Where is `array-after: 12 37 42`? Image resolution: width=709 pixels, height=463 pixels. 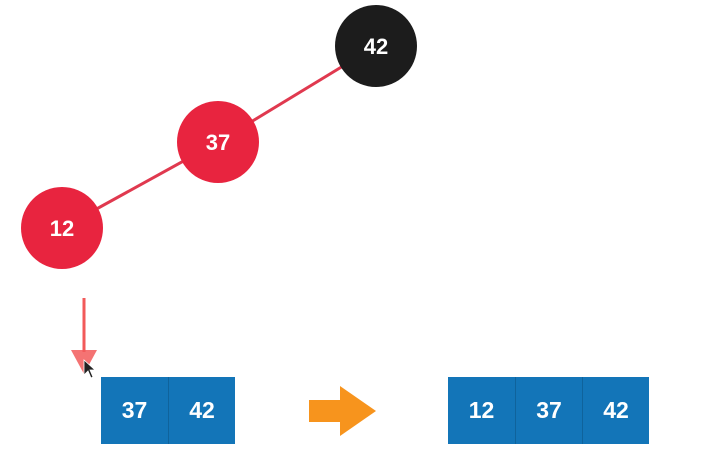 array-after: 12 37 42 is located at coordinates (548, 410).